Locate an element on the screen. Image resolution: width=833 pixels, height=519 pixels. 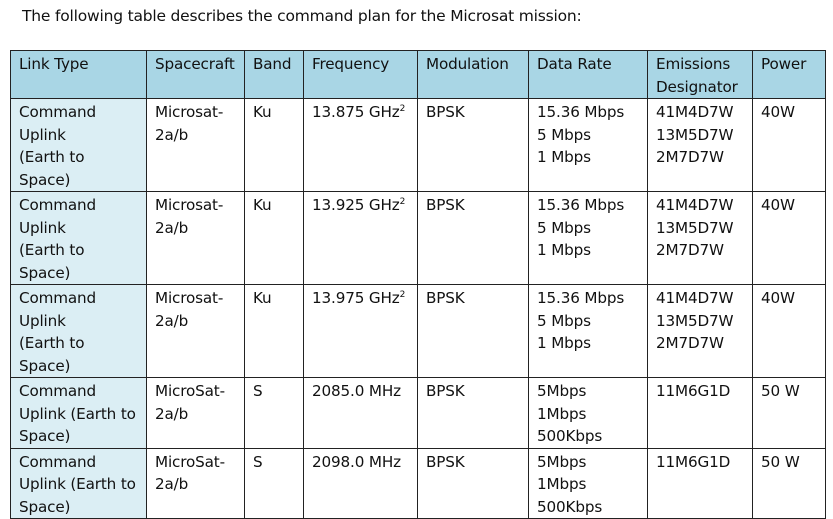
frequency-value: 13.975 GHz is located at coordinates (356, 298).